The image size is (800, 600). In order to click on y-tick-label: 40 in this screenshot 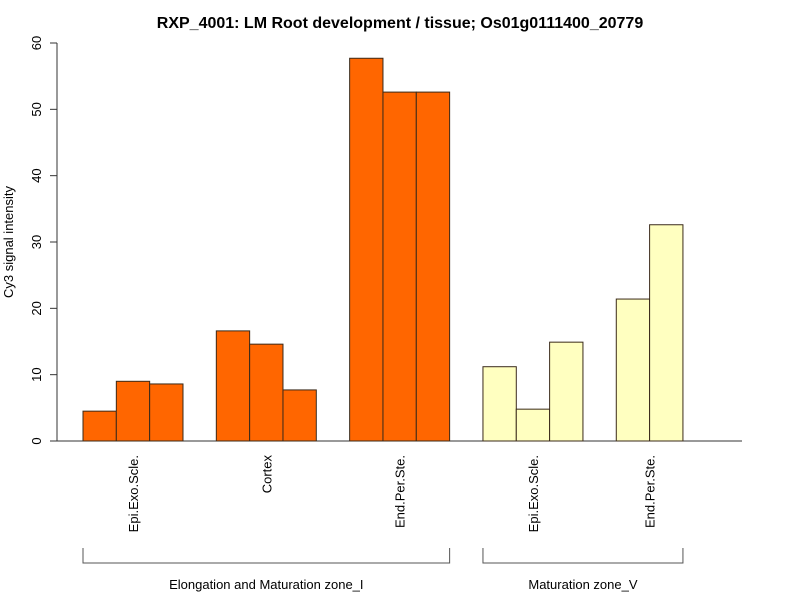, I will do `click(36, 175)`.